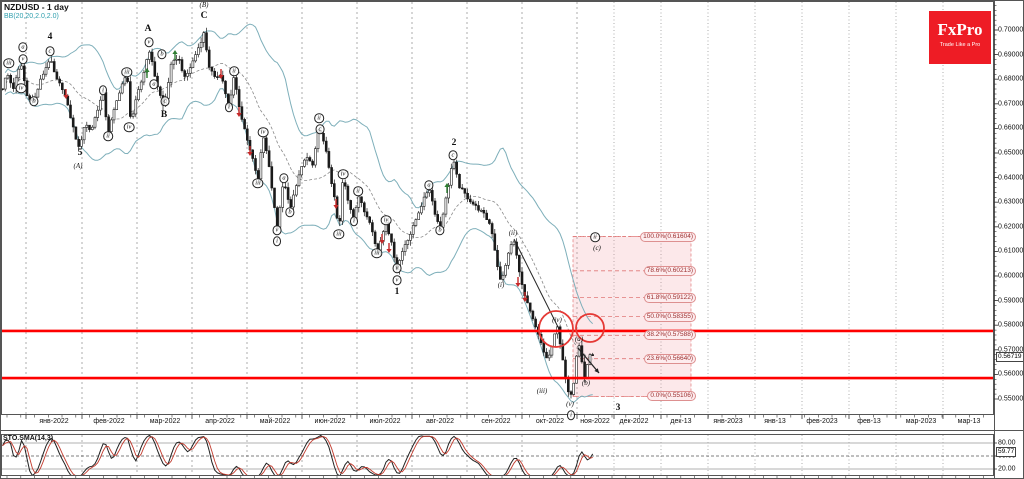  I want to click on symbol-title: NZDUSD - 1 day, so click(36, 7).